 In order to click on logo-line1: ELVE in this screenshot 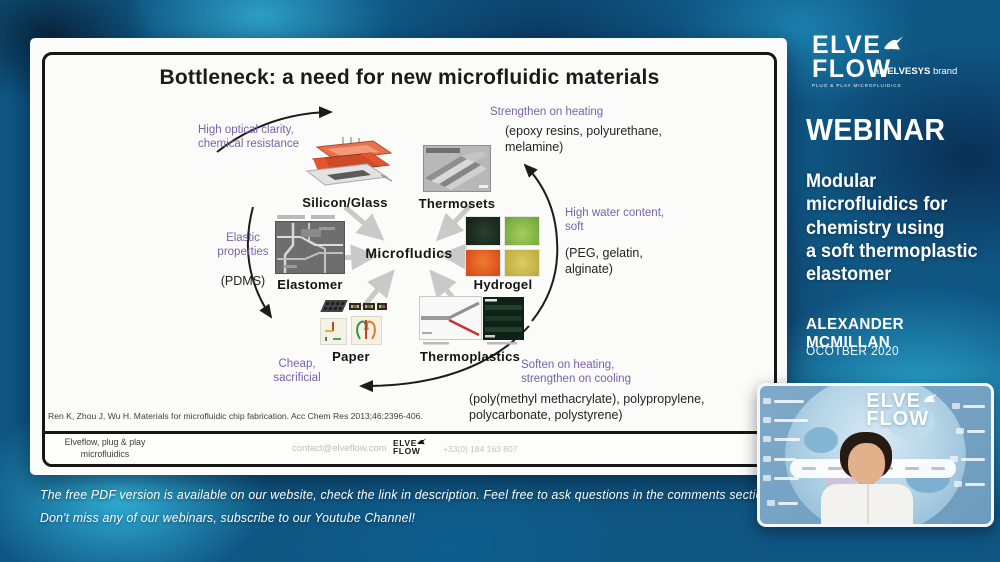, I will do `click(847, 45)`.